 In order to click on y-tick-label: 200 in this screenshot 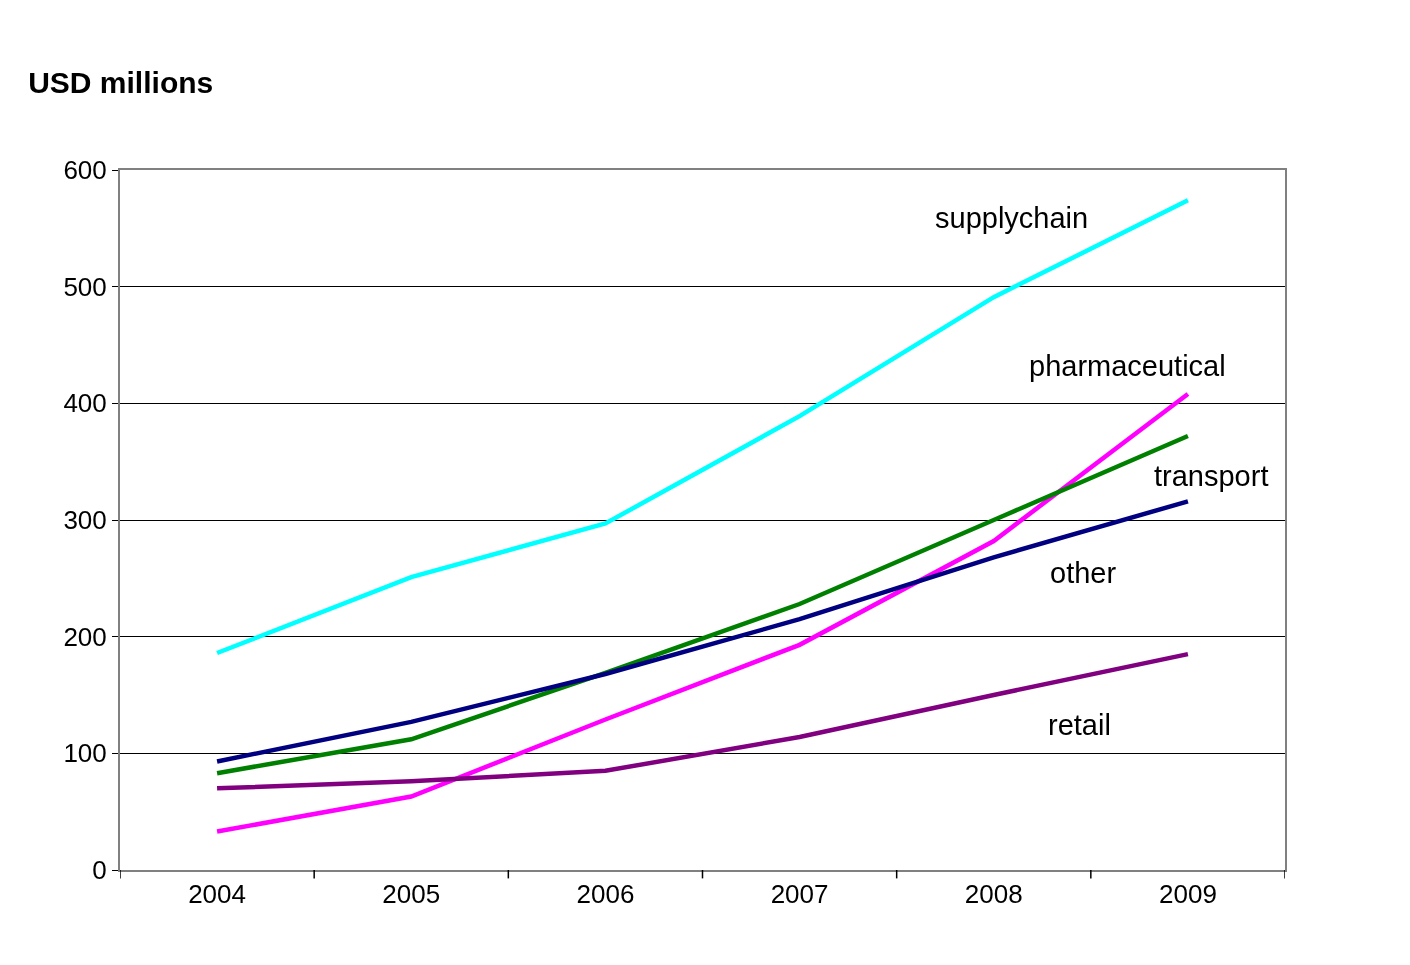, I will do `click(85, 636)`.